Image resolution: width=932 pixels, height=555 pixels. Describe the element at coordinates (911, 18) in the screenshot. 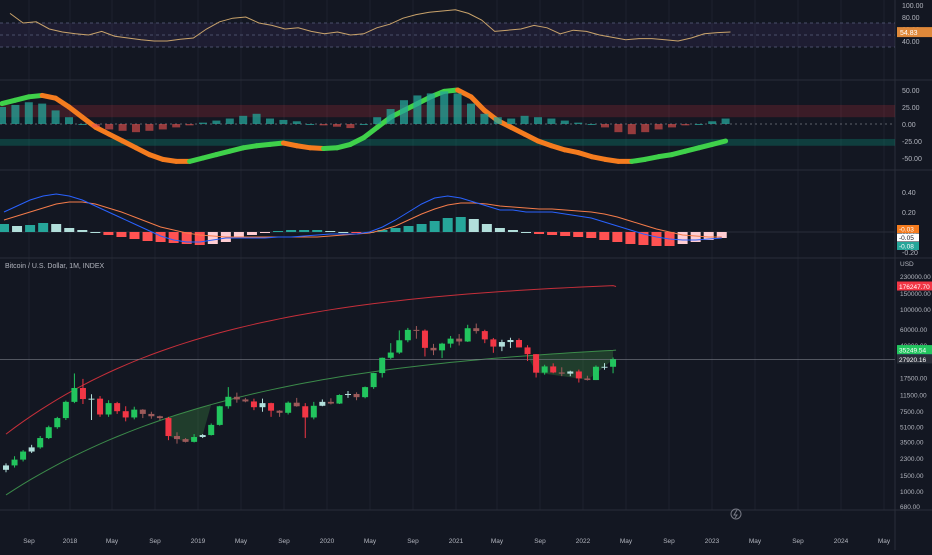

I see `rsi-tick-label: 80.00` at that location.